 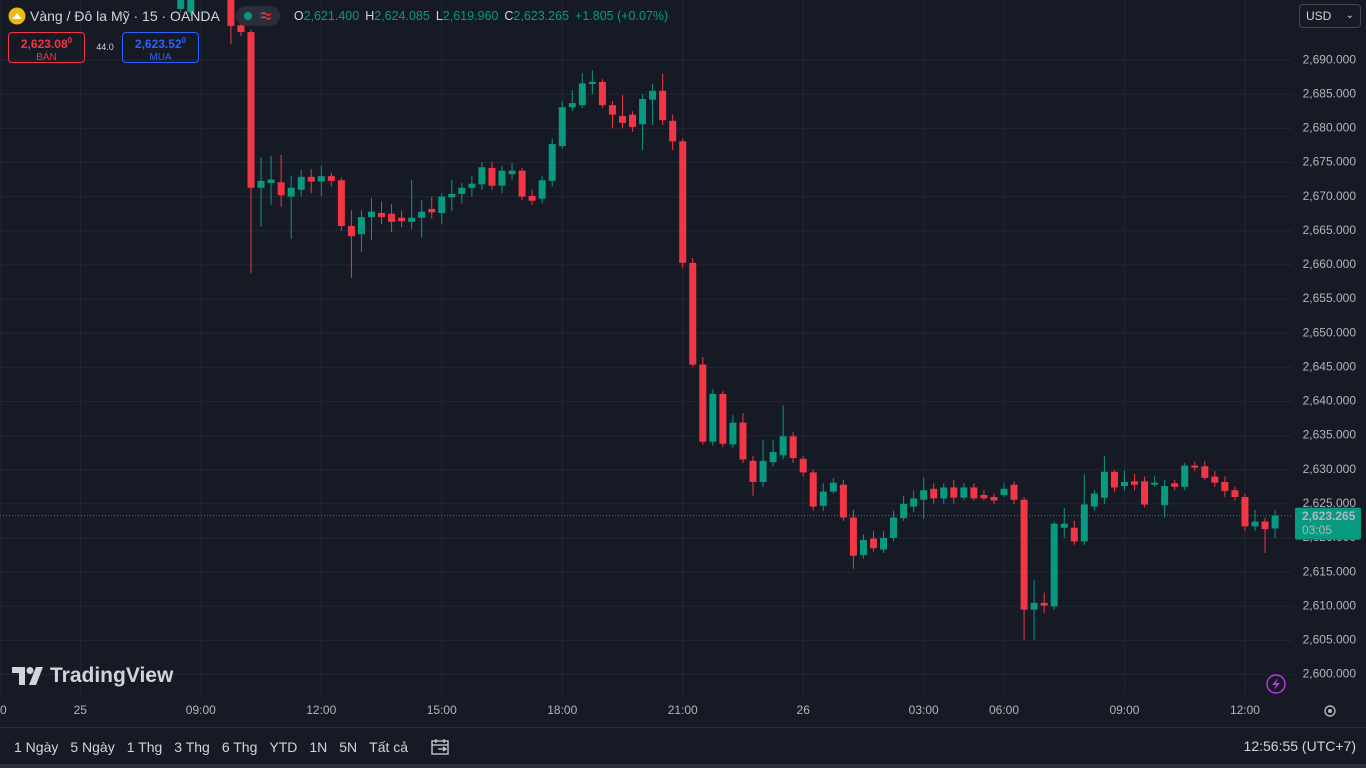 I want to click on buy-price-pip: 0, so click(x=184, y=40).